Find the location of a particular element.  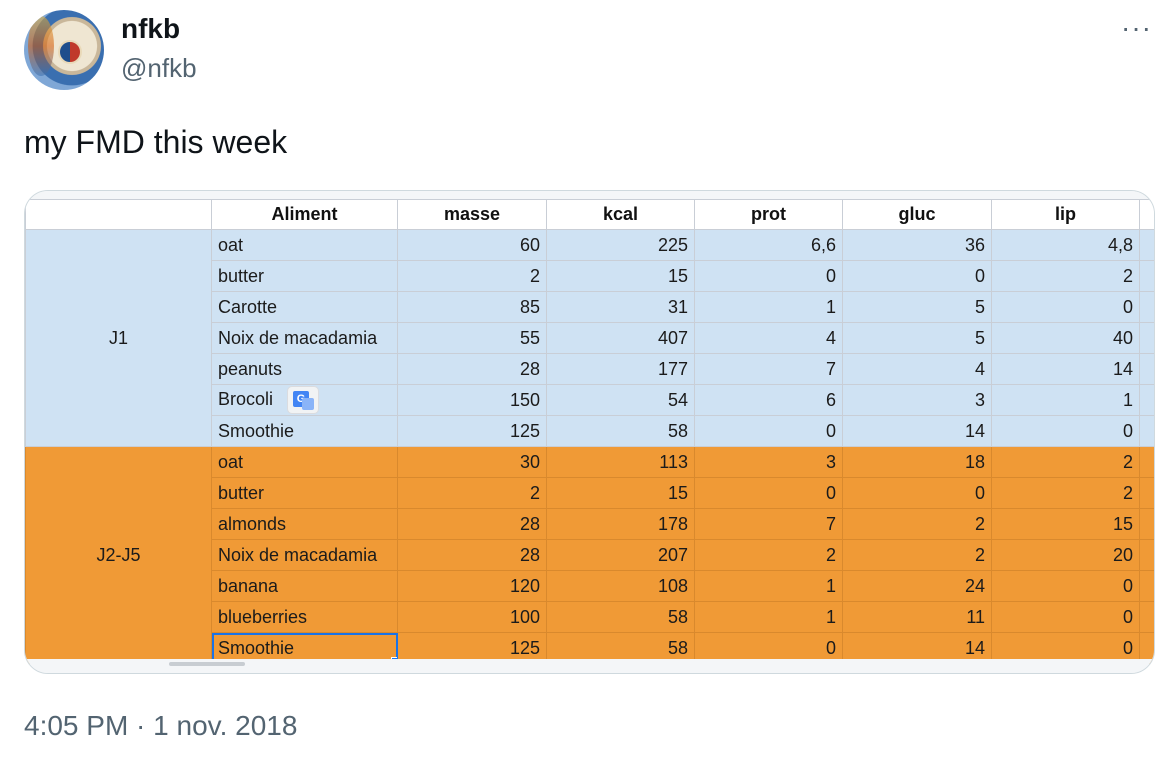

group-label-cell: J1 is located at coordinates (118, 338).